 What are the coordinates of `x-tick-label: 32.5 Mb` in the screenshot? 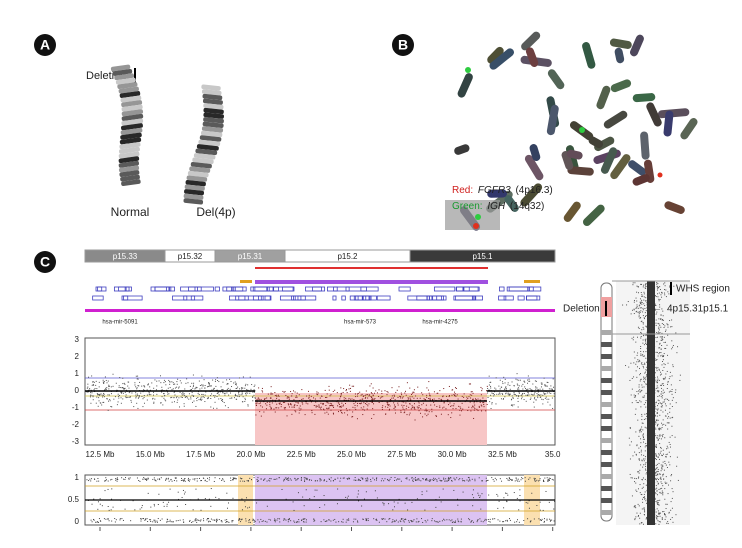 It's located at (502, 454).